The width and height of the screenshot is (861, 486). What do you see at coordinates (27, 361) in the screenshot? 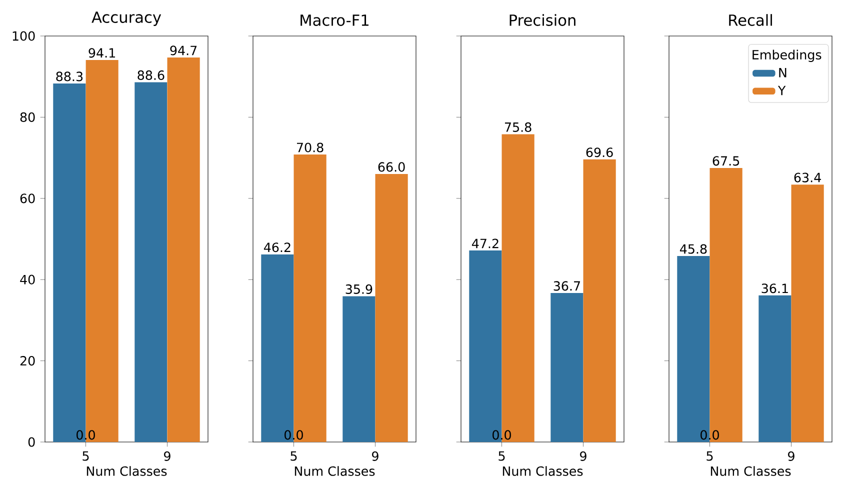
I see `y-tick-label: 20` at bounding box center [27, 361].